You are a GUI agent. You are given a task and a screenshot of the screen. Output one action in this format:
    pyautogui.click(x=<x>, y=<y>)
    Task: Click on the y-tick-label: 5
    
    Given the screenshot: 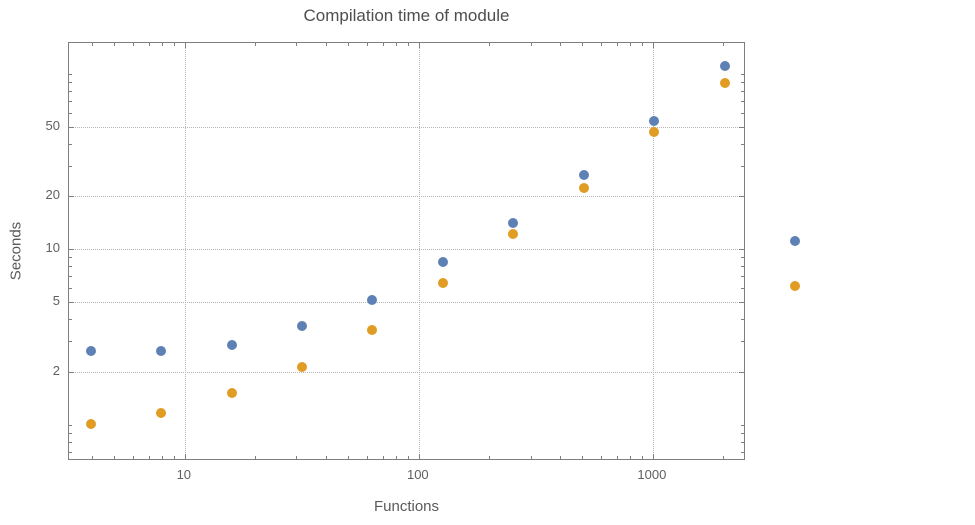 What is the action you would take?
    pyautogui.click(x=56, y=301)
    